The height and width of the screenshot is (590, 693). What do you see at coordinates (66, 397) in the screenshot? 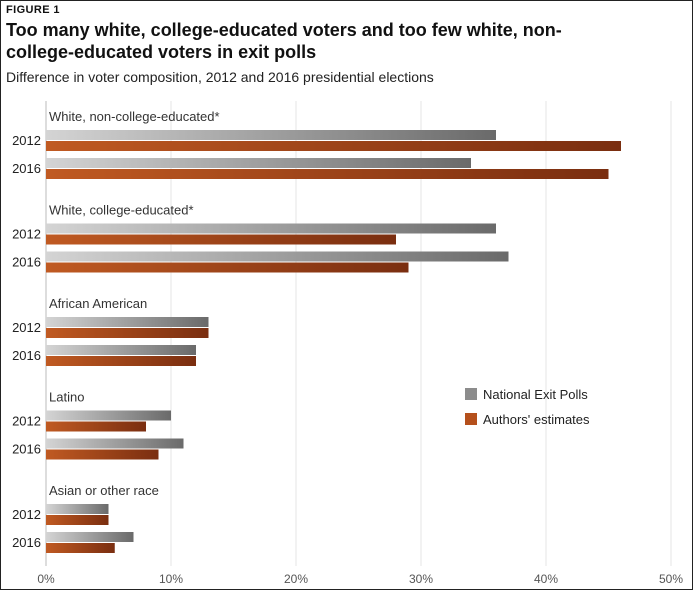
I see `category-label: Latino` at bounding box center [66, 397].